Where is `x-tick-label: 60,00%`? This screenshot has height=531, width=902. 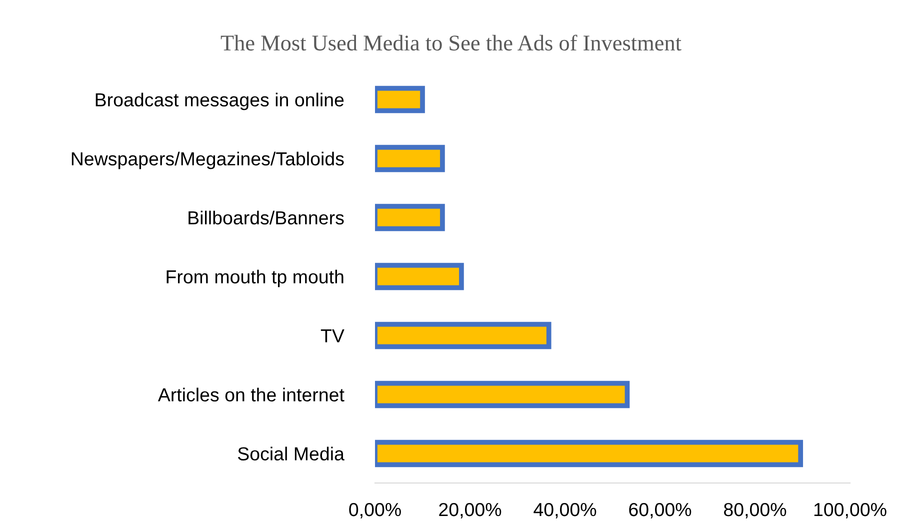
x-tick-label: 60,00% is located at coordinates (660, 510).